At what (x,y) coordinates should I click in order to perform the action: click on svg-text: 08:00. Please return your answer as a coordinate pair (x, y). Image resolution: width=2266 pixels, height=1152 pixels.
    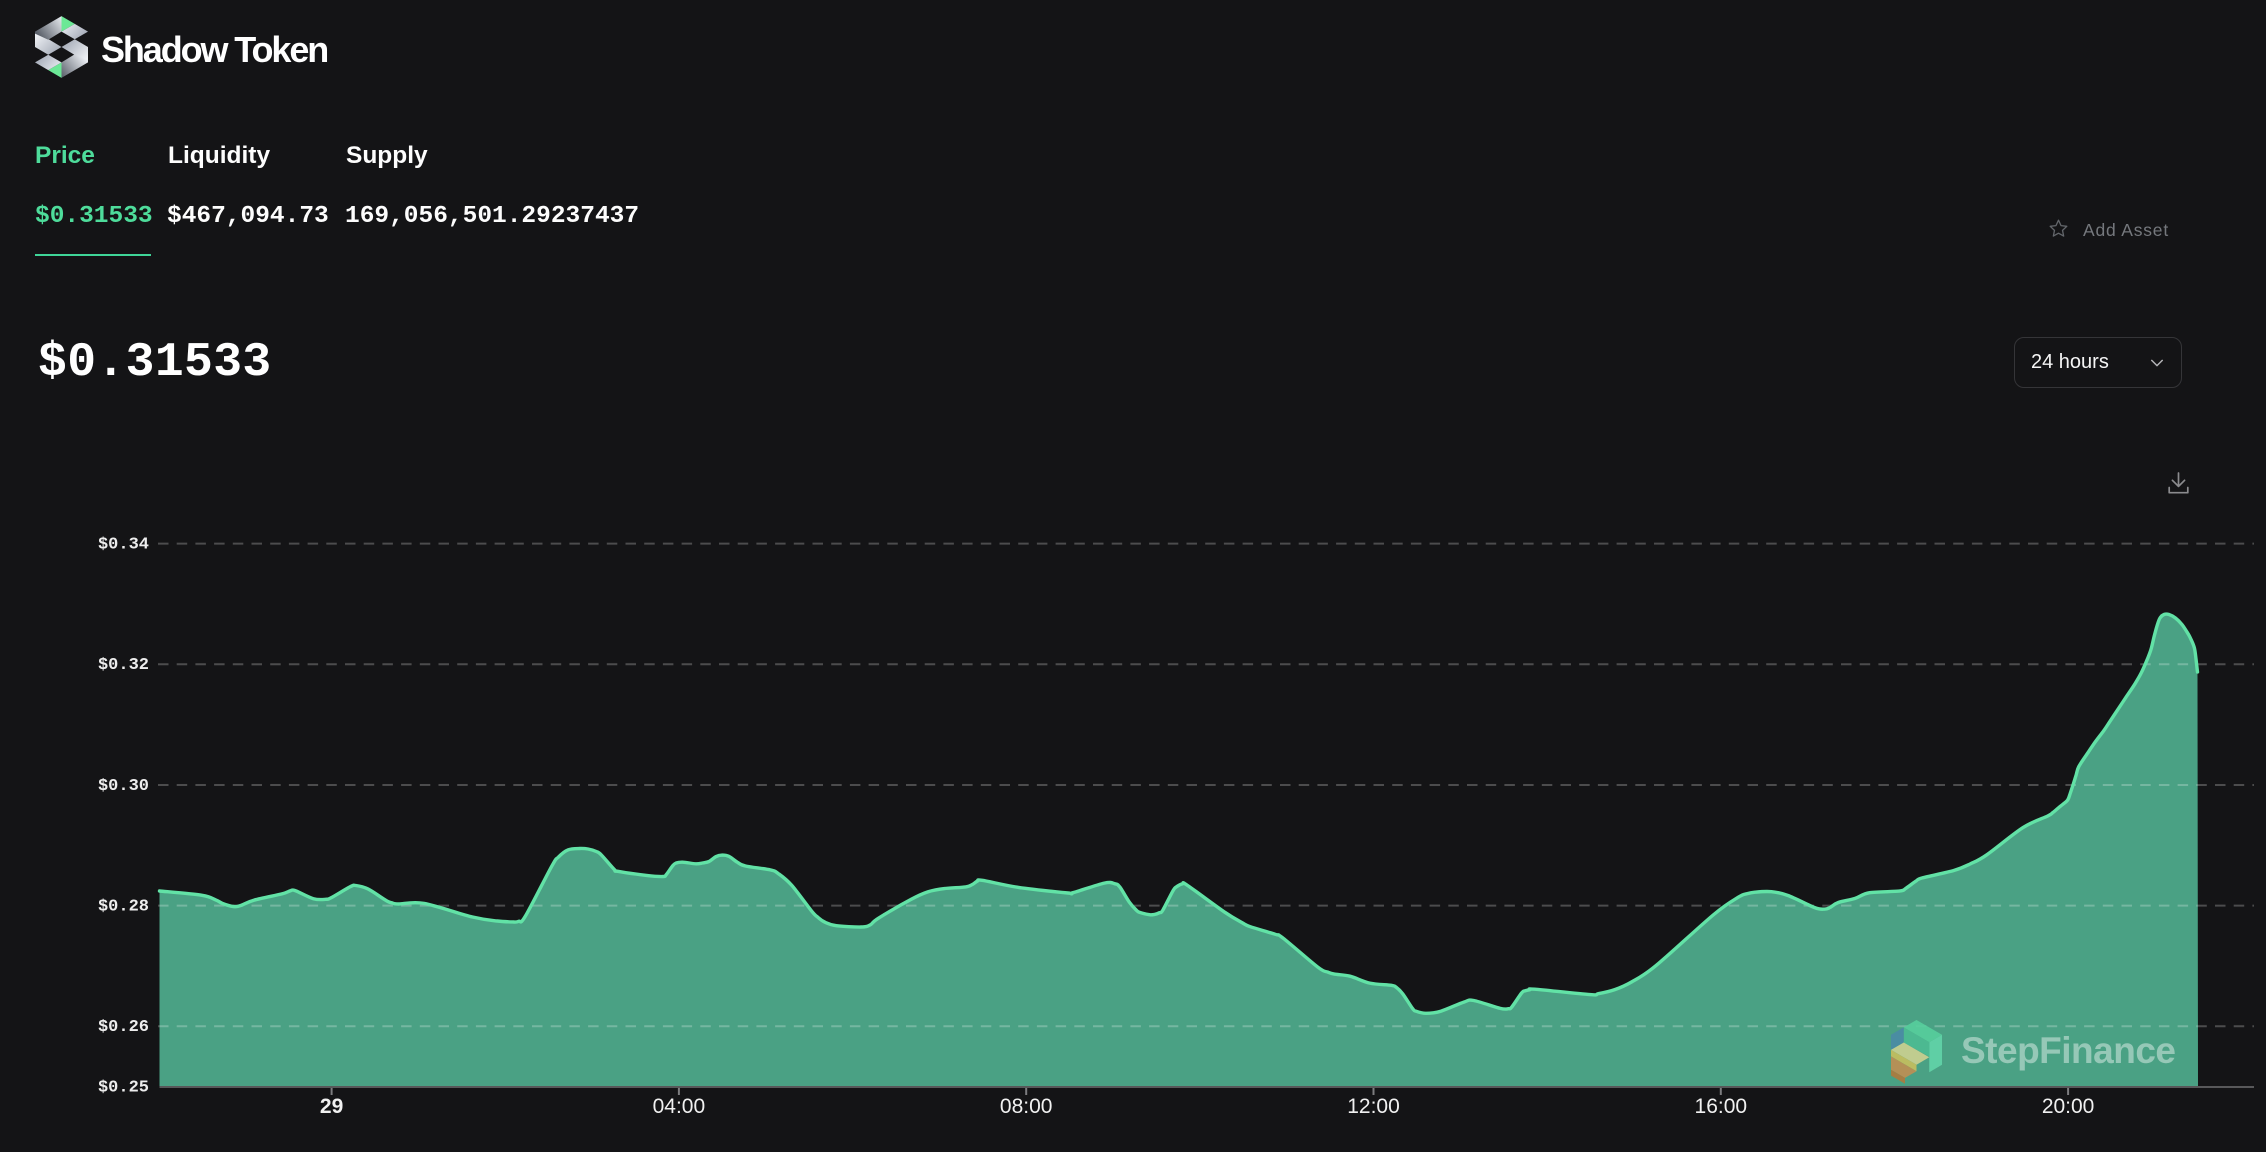
    Looking at the image, I should click on (1026, 1106).